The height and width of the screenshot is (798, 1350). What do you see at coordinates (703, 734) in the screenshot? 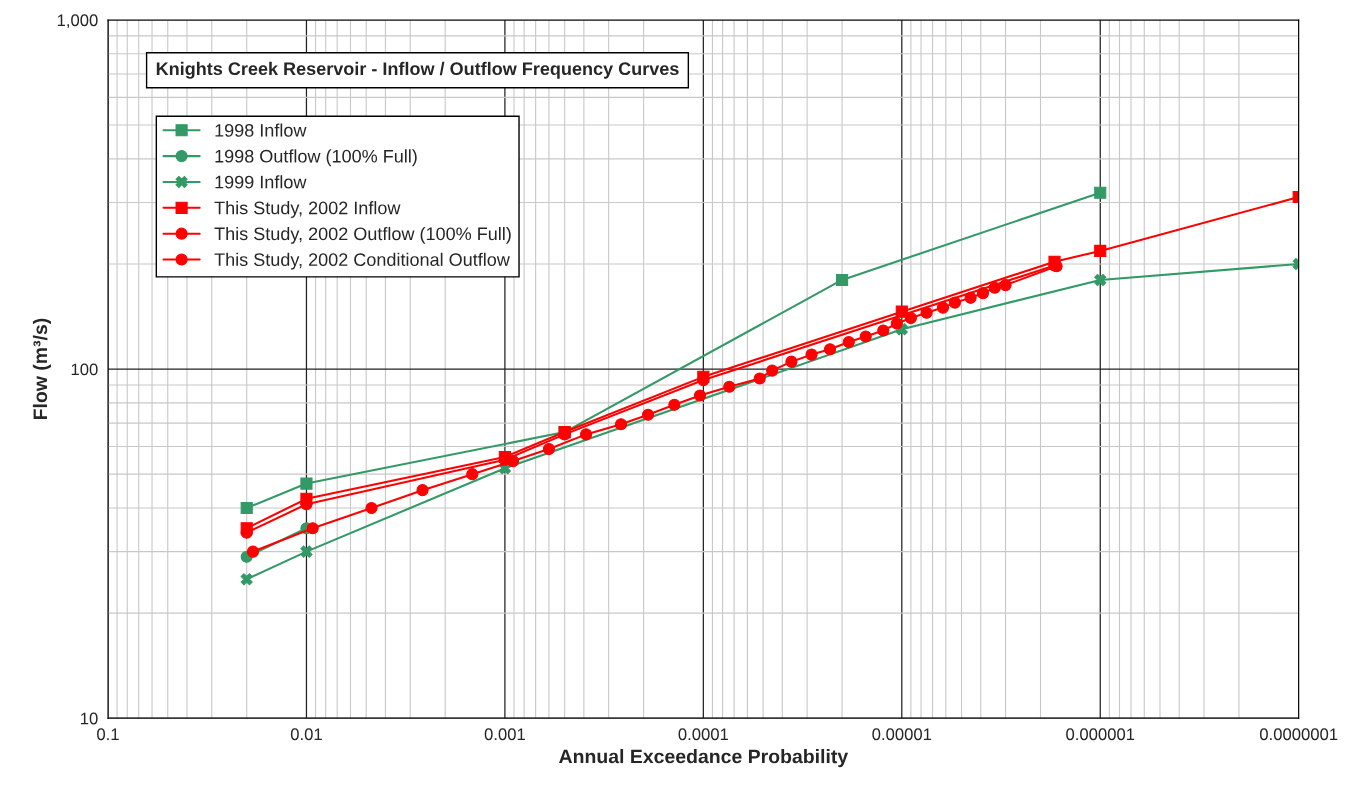
I see `x-tick-label: 0.0001` at bounding box center [703, 734].